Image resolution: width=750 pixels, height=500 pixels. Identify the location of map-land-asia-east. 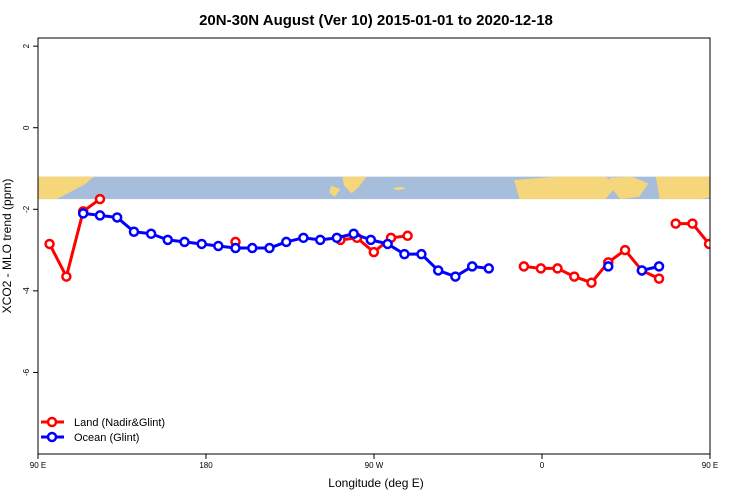
(66, 188).